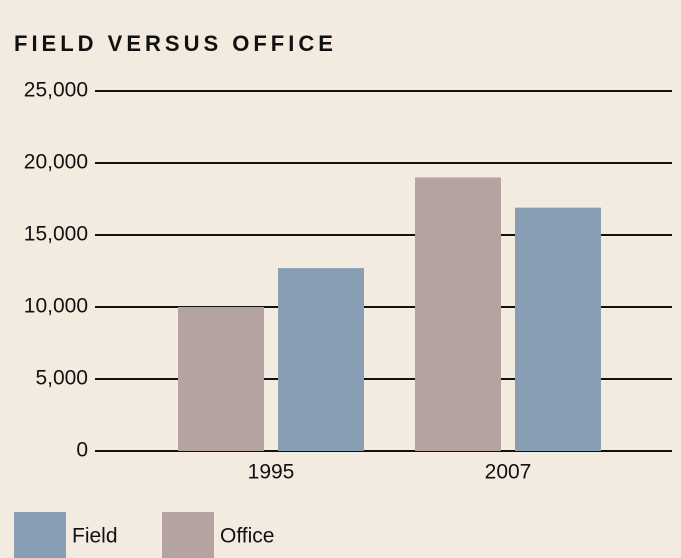 This screenshot has height=558, width=681. I want to click on y-tick-label: 25,000, so click(56, 90).